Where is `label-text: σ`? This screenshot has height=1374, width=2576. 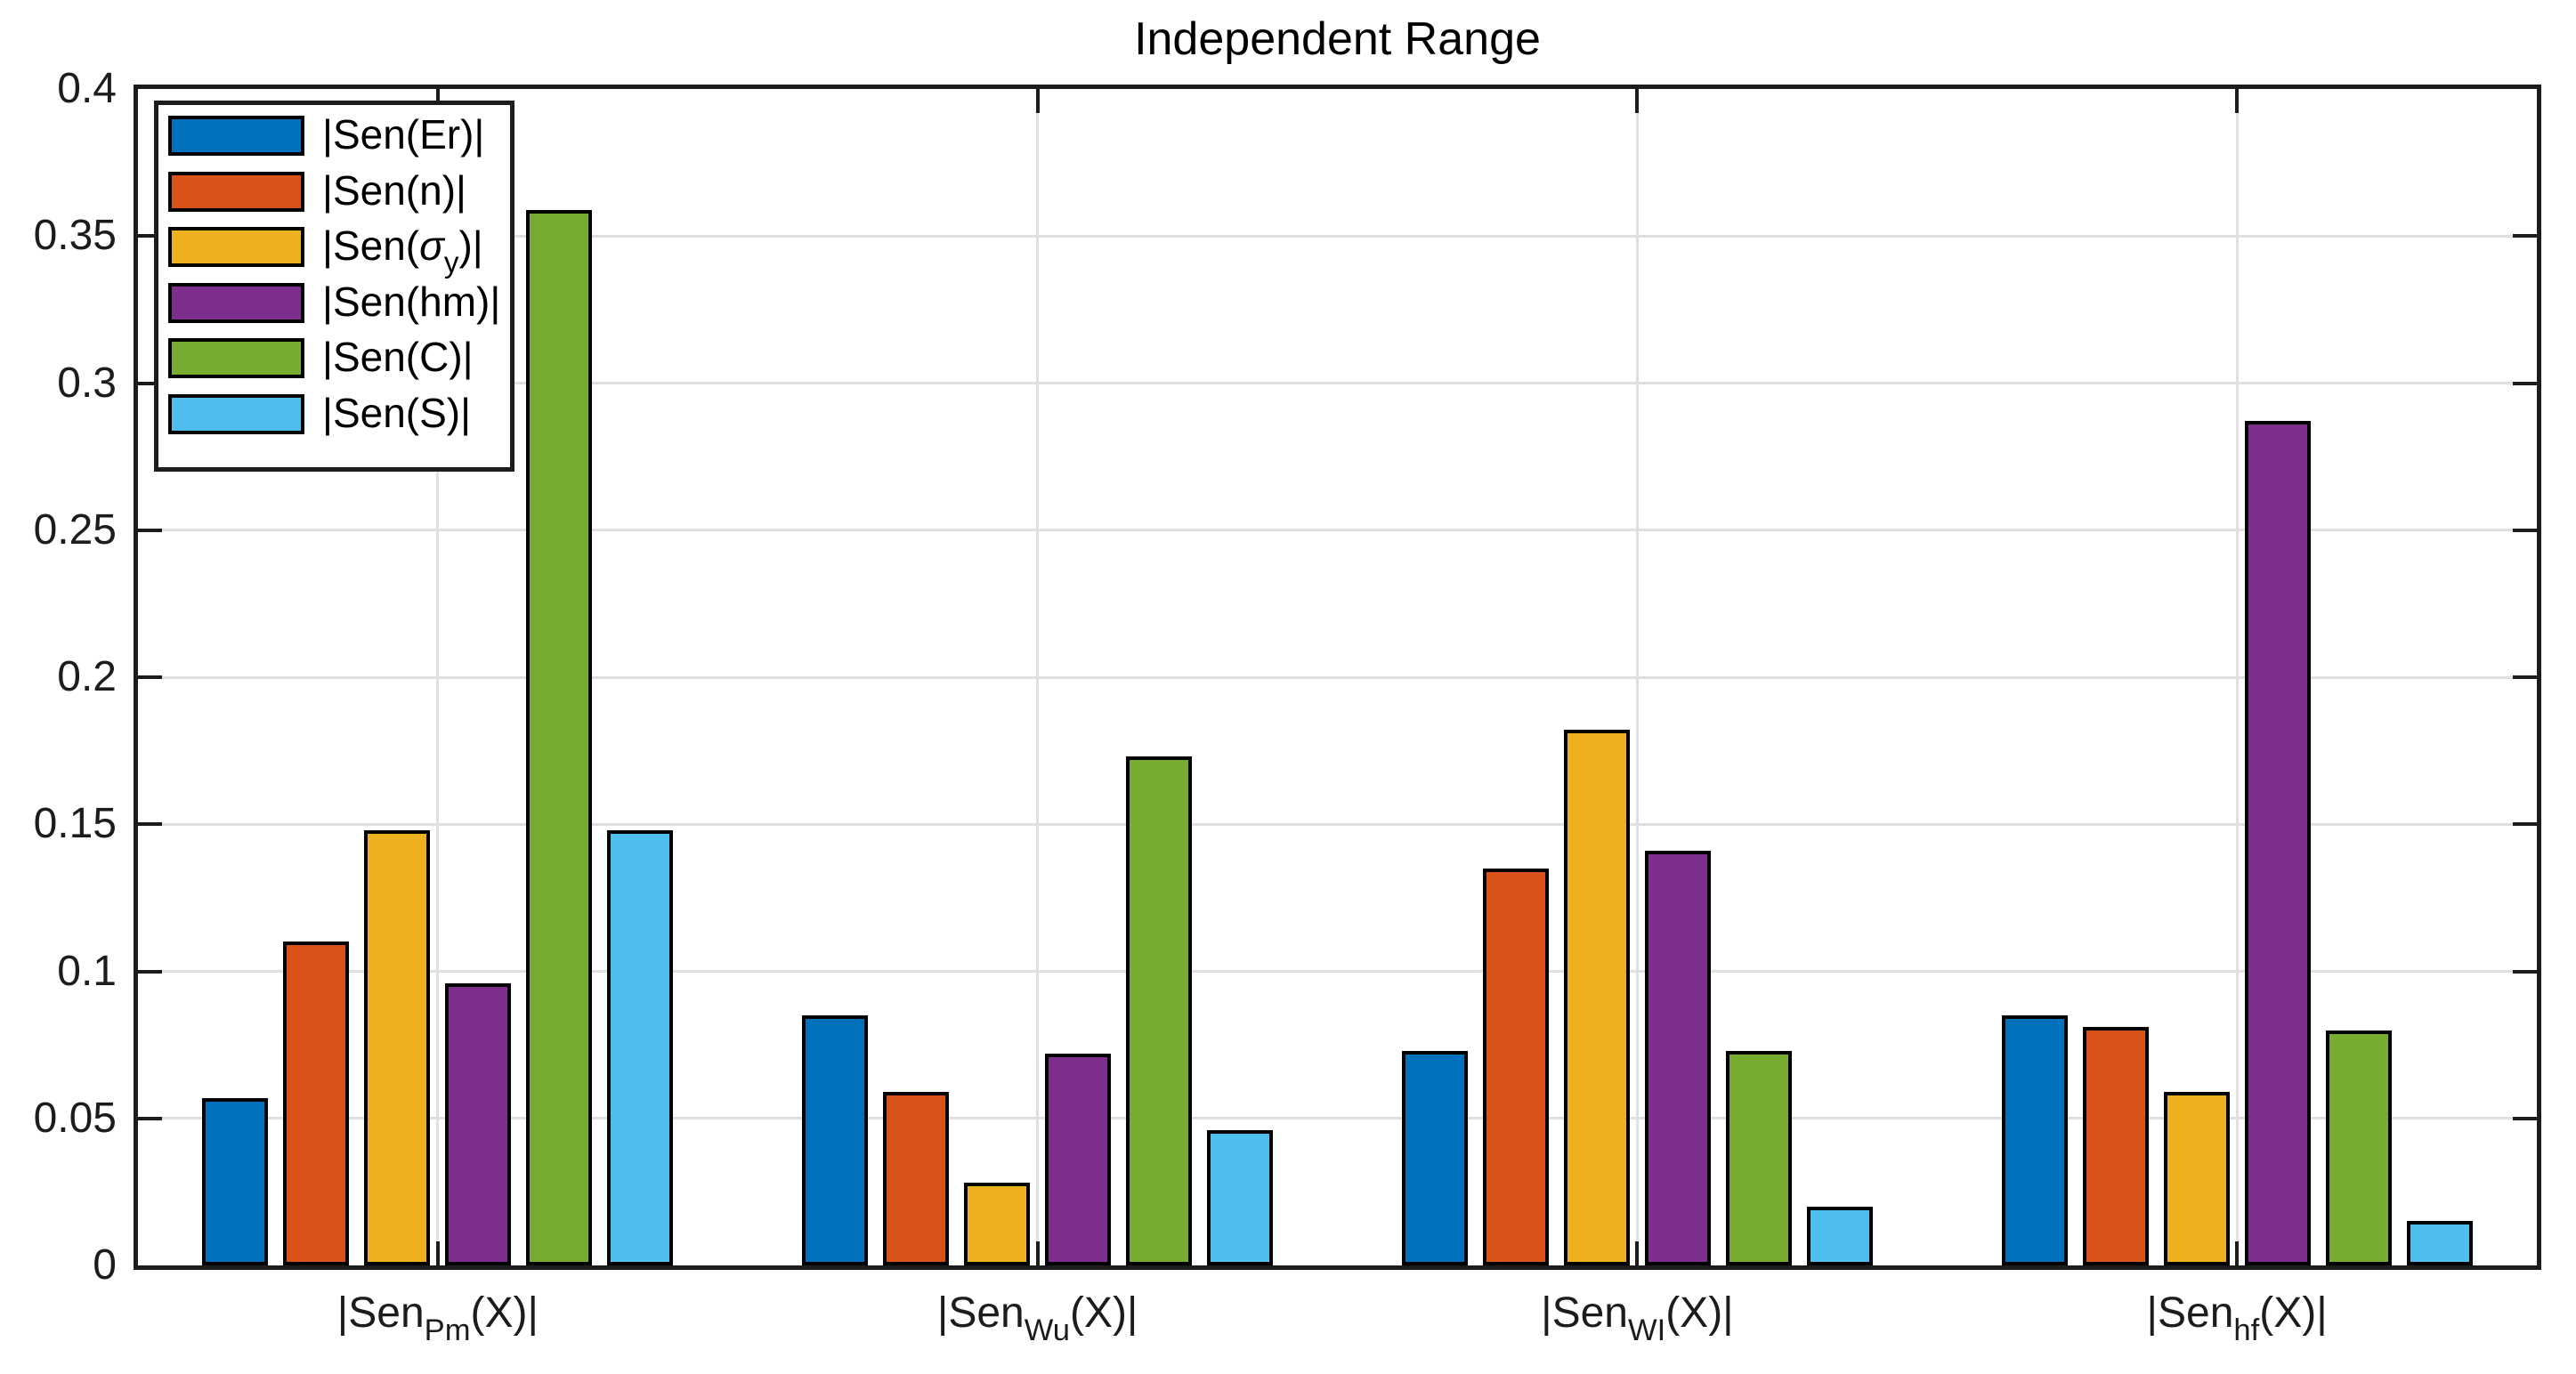
label-text: σ is located at coordinates (432, 246).